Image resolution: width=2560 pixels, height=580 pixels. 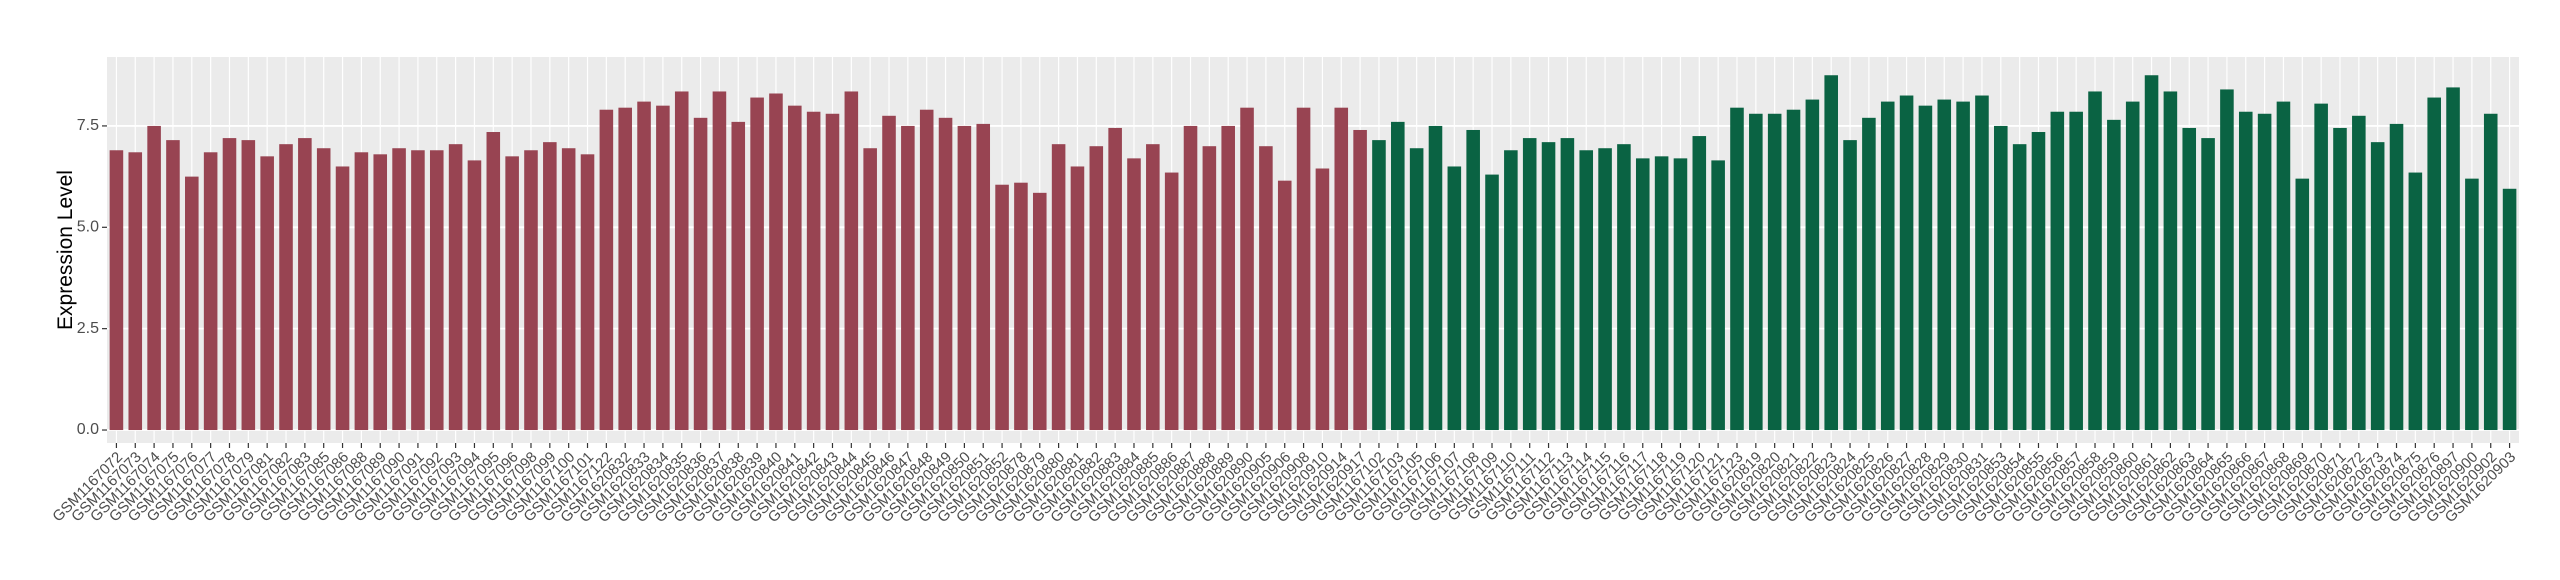 What do you see at coordinates (88, 429) in the screenshot?
I see `y-tick-label: 0.0` at bounding box center [88, 429].